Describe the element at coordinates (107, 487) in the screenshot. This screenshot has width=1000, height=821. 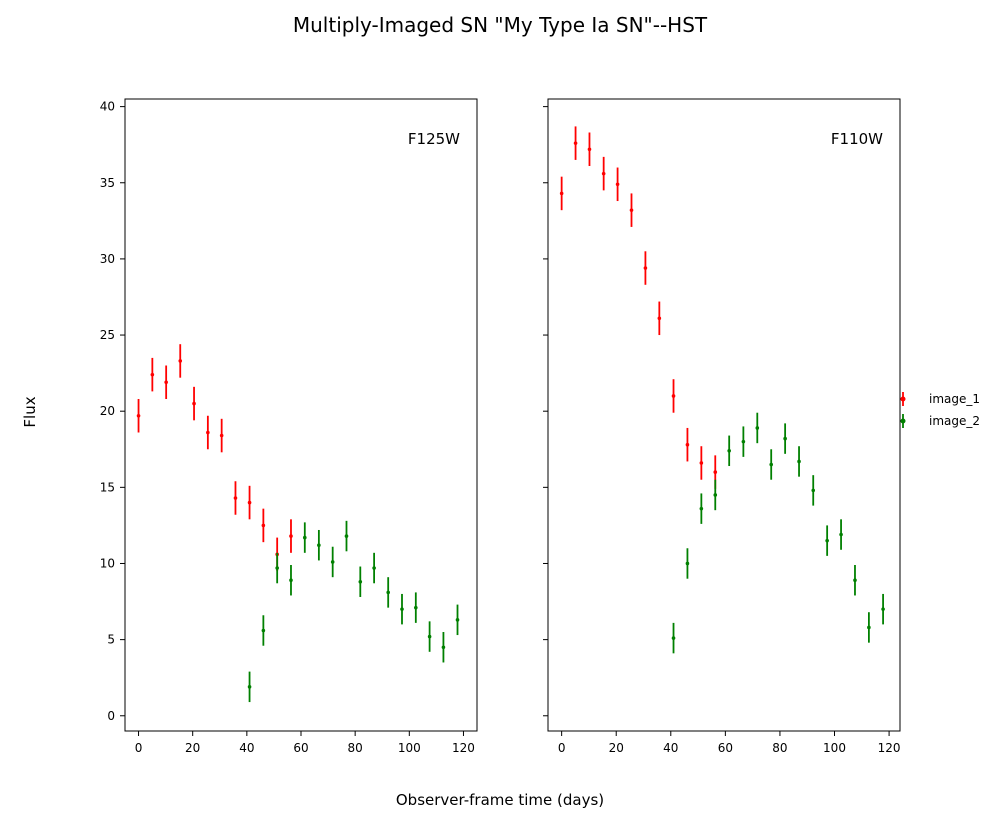
I see `y-tick-label: 15` at that location.